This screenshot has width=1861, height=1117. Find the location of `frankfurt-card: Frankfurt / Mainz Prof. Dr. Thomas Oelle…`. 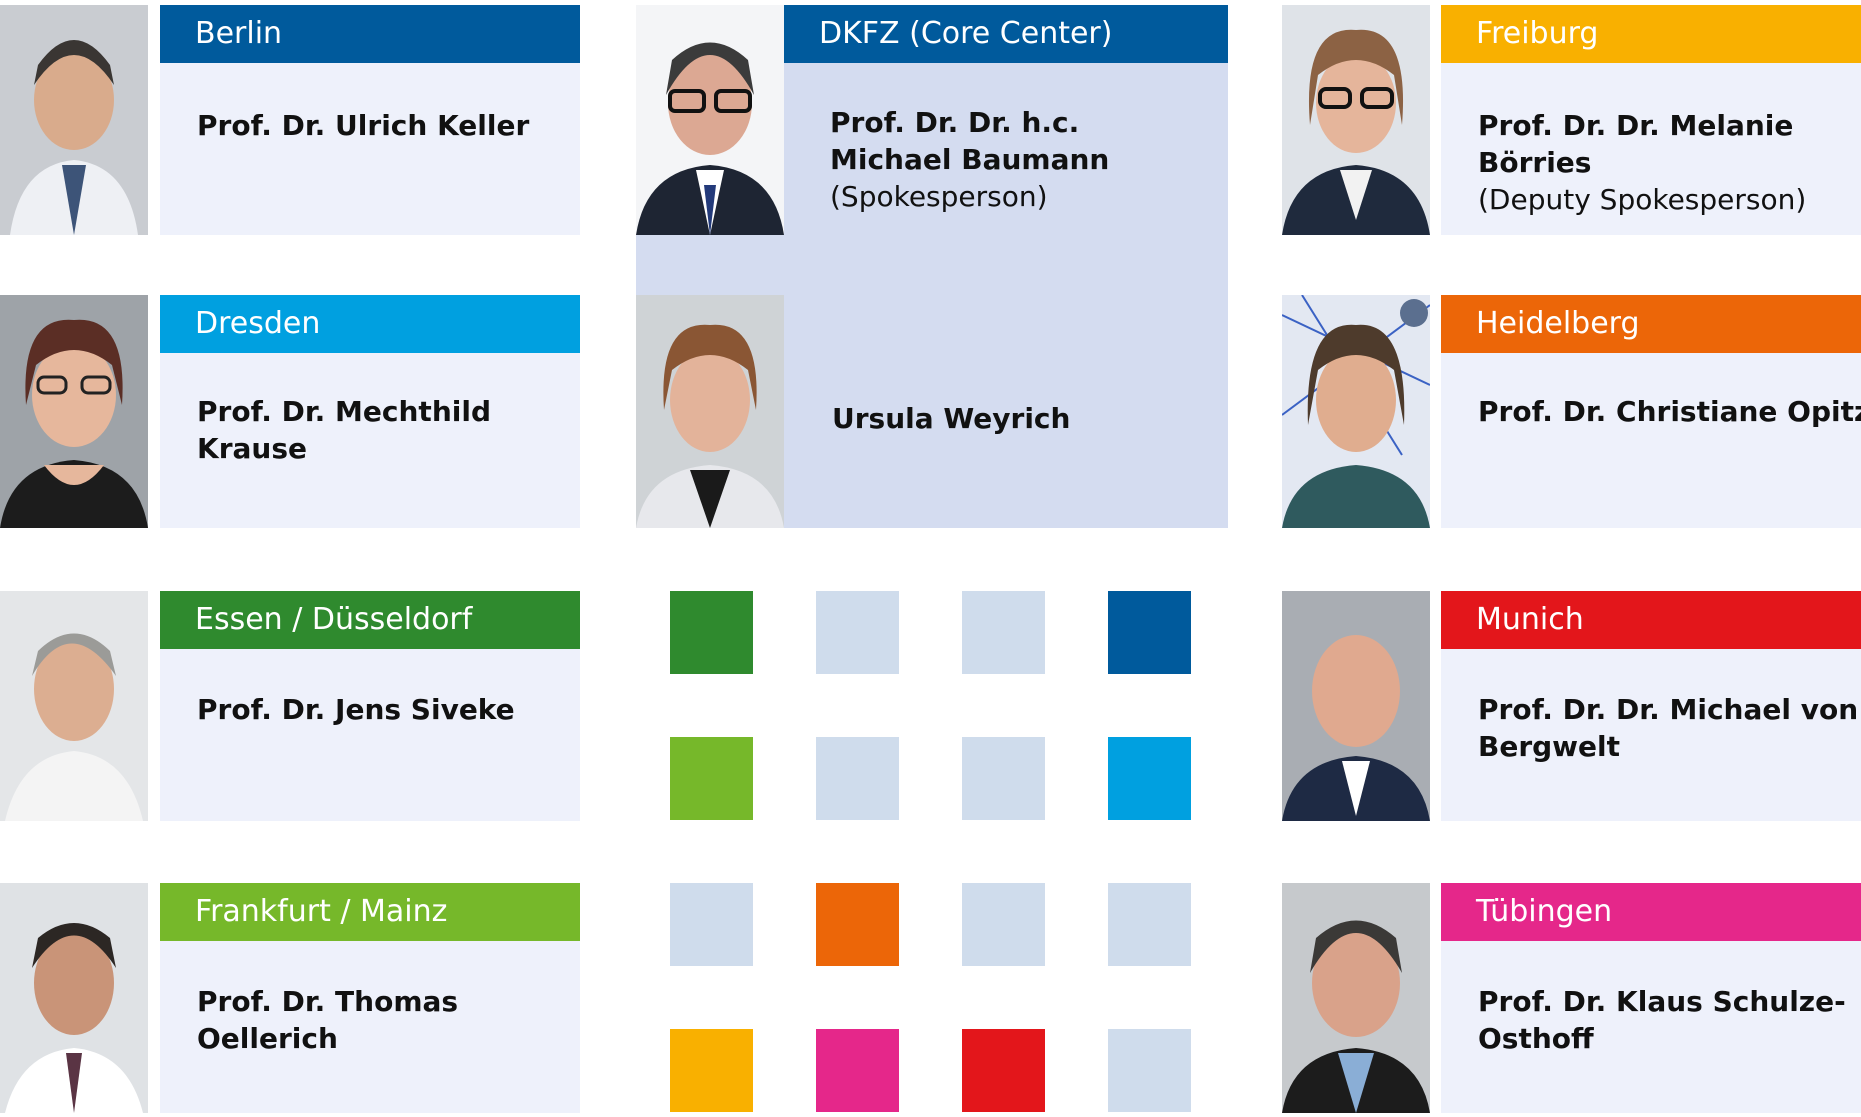

frankfurt-card: Frankfurt / Mainz Prof. Dr. Thomas Oelle… is located at coordinates (370, 998).